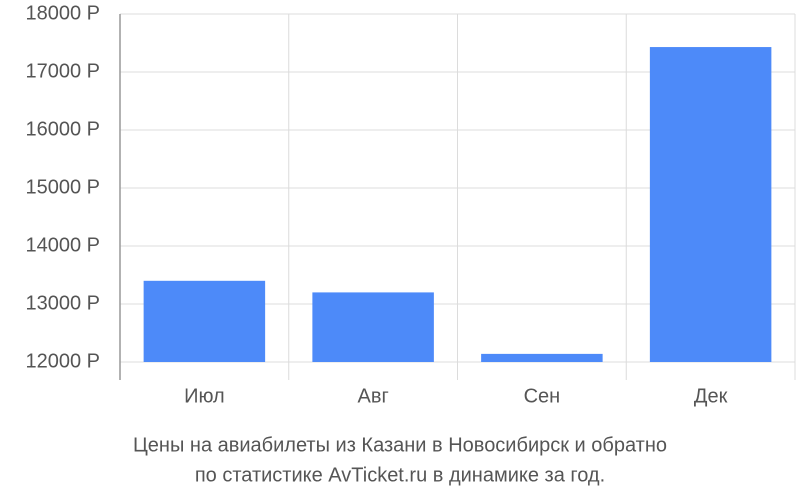 The image size is (800, 500). What do you see at coordinates (62, 303) in the screenshot?
I see `y-tick-label: 13000 Р` at bounding box center [62, 303].